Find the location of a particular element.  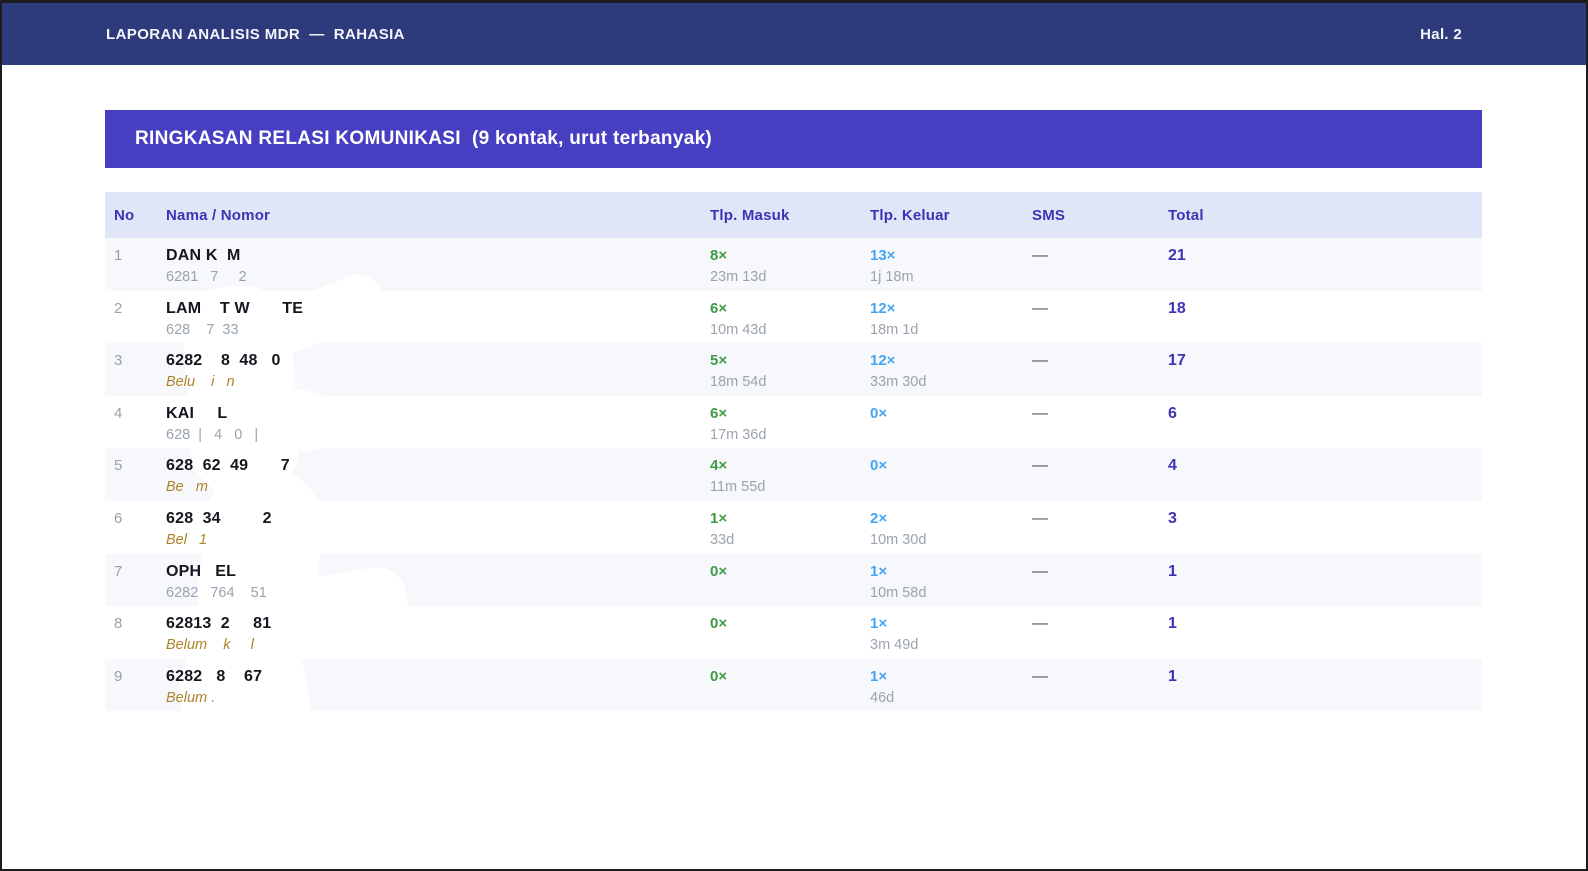

contact-name: 628 34 2 is located at coordinates (219, 518).